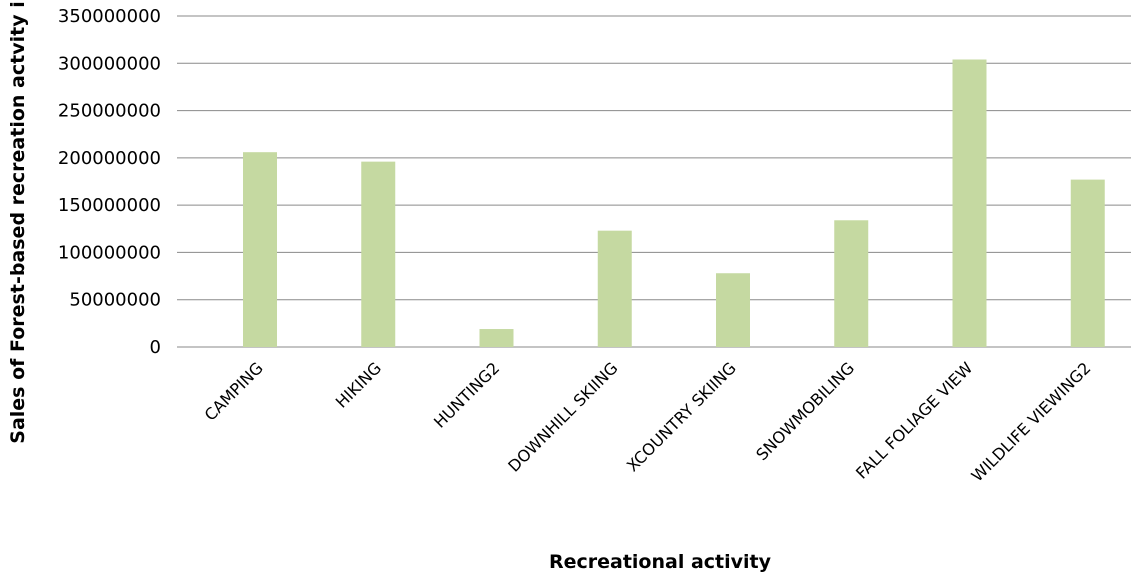  I want to click on x-tick-label: DOWNHILL SKIING, so click(562, 416).